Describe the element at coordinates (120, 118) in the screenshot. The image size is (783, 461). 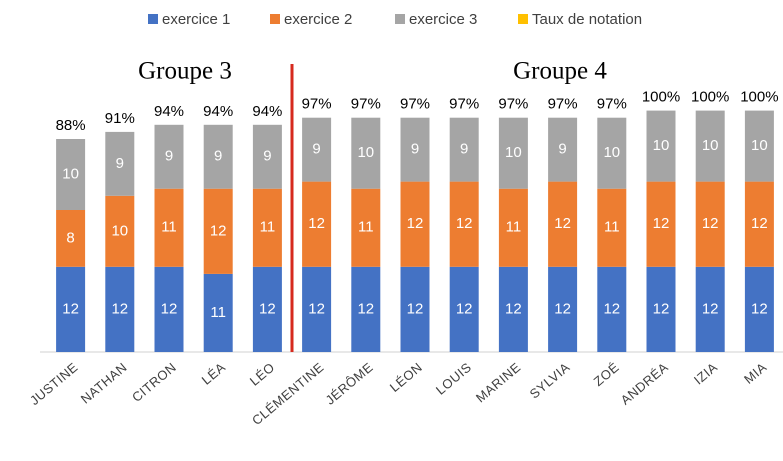
I see `rate-label: 91%` at that location.